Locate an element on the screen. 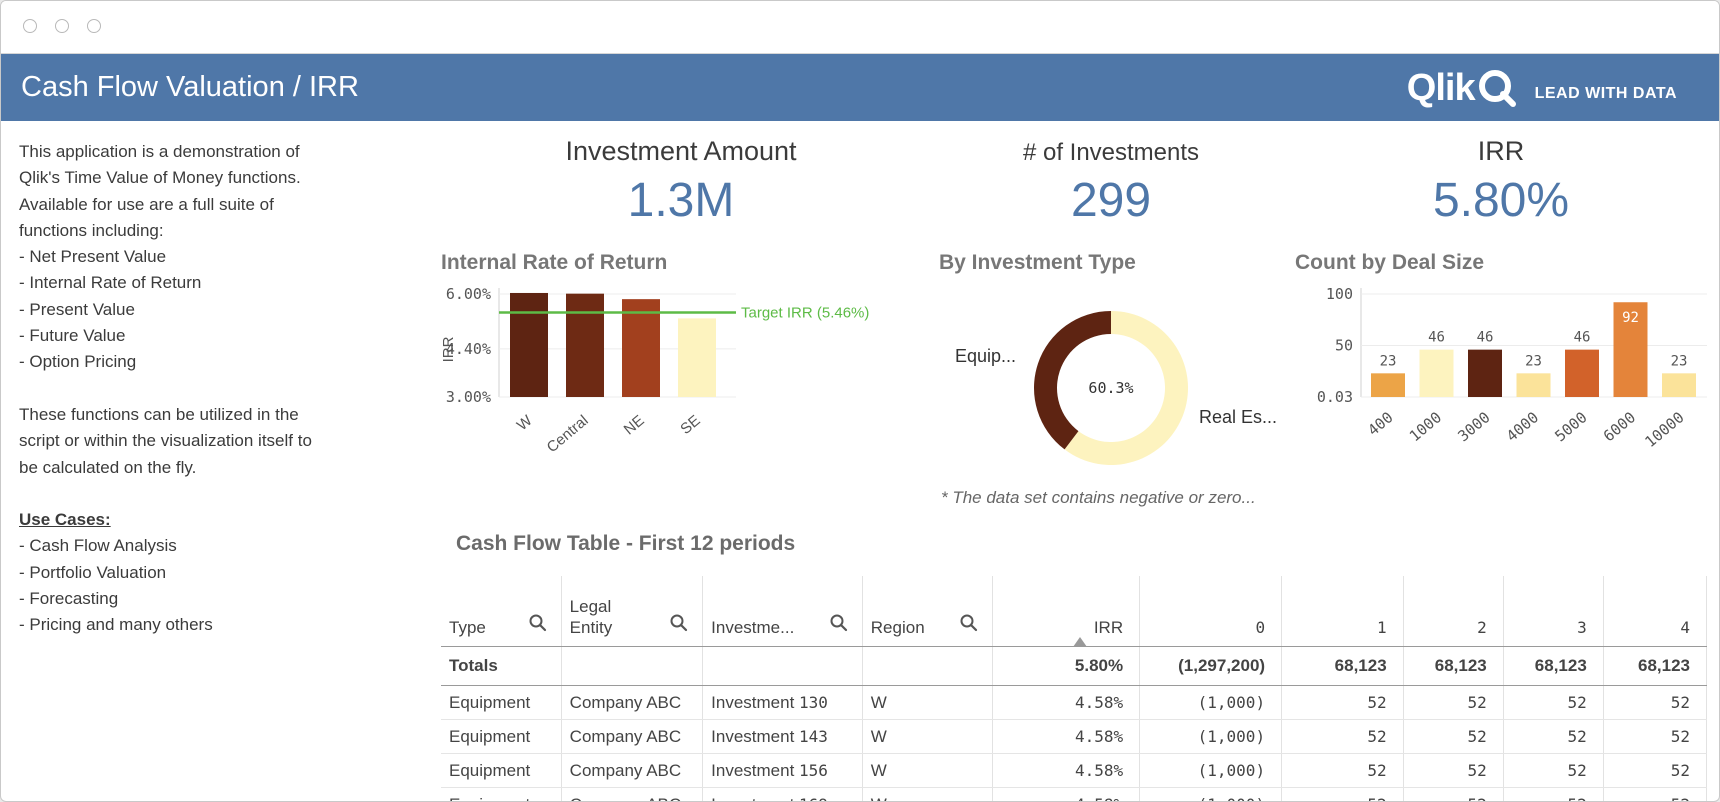  target-irr-label: Target IRR (5.46%) is located at coordinates (805, 313).